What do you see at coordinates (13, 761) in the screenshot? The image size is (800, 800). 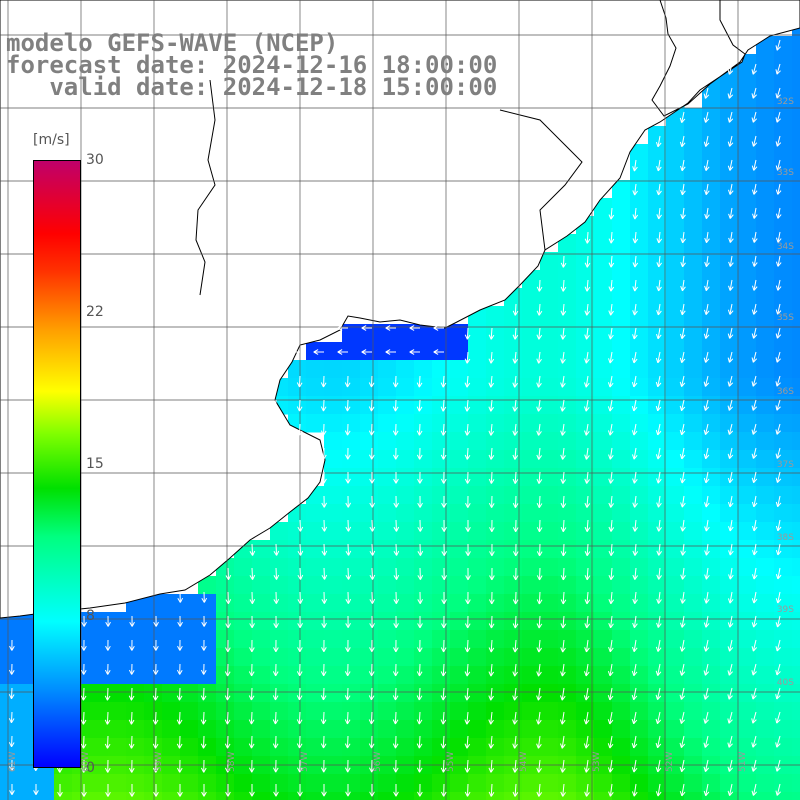 I see `lon-label: 61W` at bounding box center [13, 761].